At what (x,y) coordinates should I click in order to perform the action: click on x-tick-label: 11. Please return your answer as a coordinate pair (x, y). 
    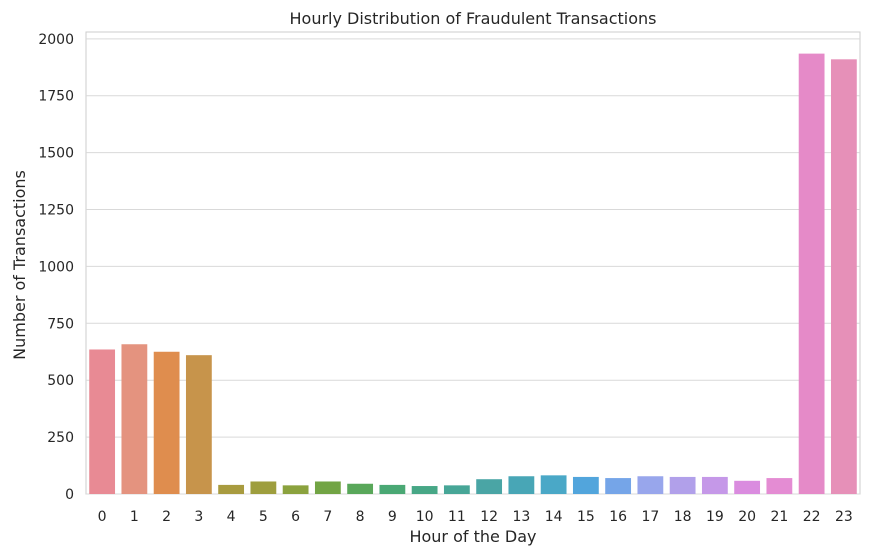
    Looking at the image, I should click on (457, 517).